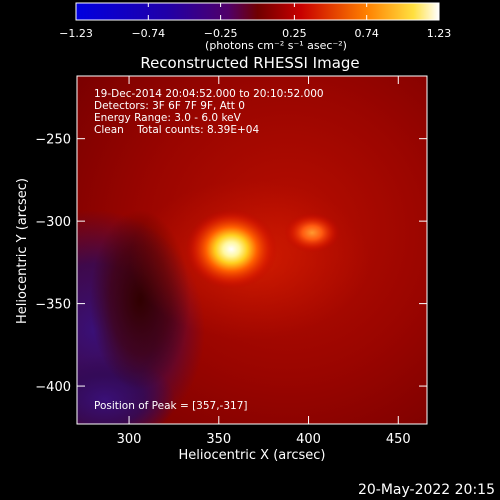 Image resolution: width=500 pixels, height=500 pixels. Describe the element at coordinates (255, 21) in the screenshot. I see `colorbar-ticks: −1.23 −0.74 −0.25 0.25 0.74 1.23` at that location.